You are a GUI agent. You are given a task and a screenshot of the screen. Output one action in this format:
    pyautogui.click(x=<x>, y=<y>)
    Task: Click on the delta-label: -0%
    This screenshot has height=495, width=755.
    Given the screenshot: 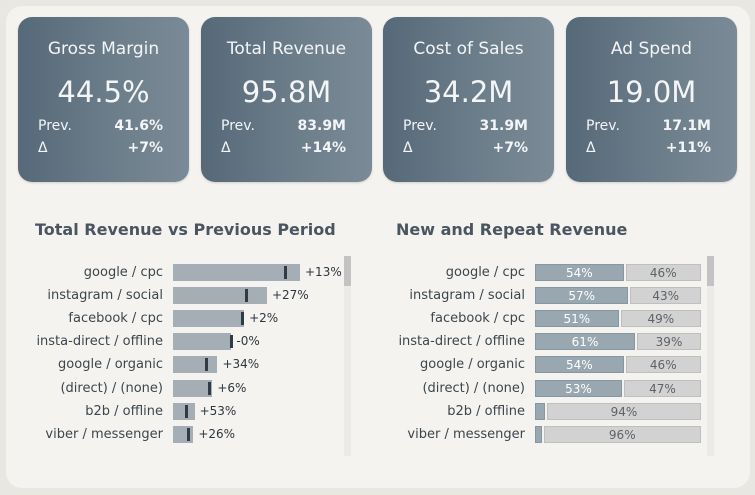 What is the action you would take?
    pyautogui.click(x=248, y=341)
    